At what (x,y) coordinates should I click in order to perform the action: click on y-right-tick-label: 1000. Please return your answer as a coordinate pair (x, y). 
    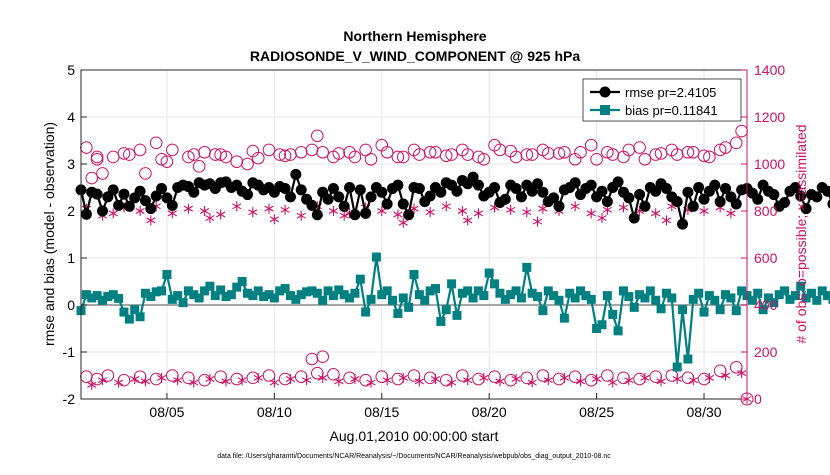
    Looking at the image, I should click on (769, 164).